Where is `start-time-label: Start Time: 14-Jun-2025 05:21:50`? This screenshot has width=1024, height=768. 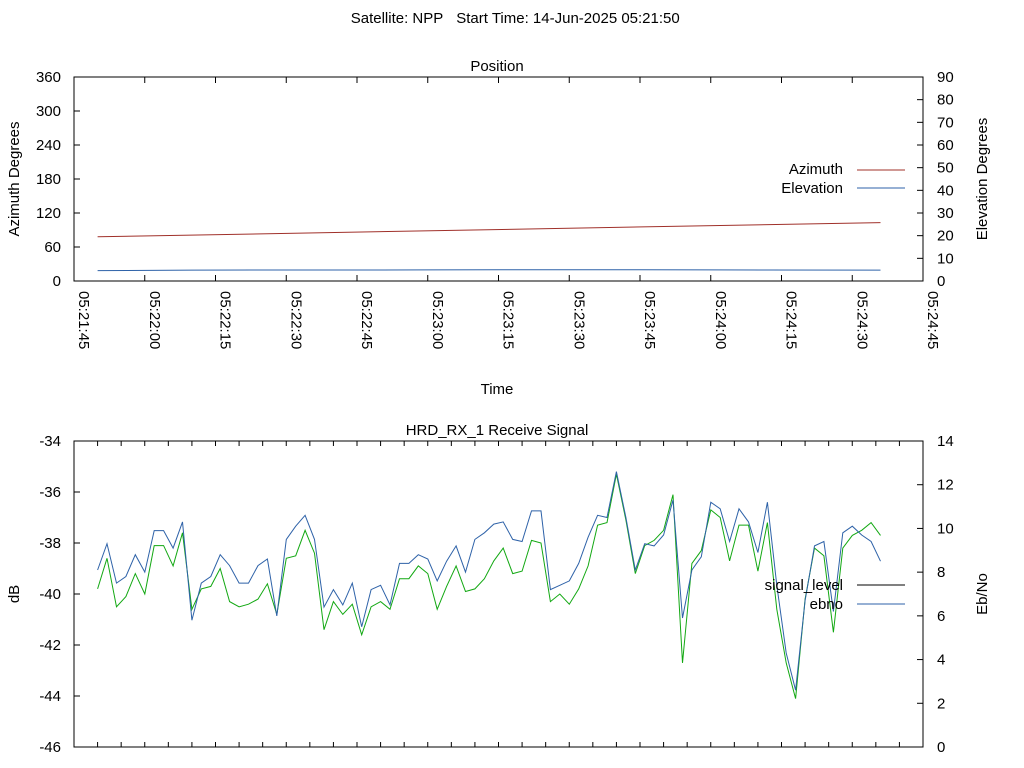
start-time-label: Start Time: 14-Jun-2025 05:21:50 is located at coordinates (567, 18).